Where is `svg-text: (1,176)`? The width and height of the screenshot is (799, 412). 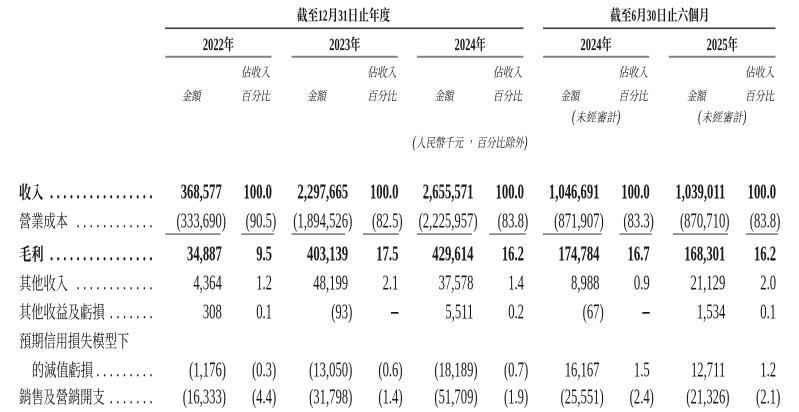 svg-text: (1,176) is located at coordinates (207, 369).